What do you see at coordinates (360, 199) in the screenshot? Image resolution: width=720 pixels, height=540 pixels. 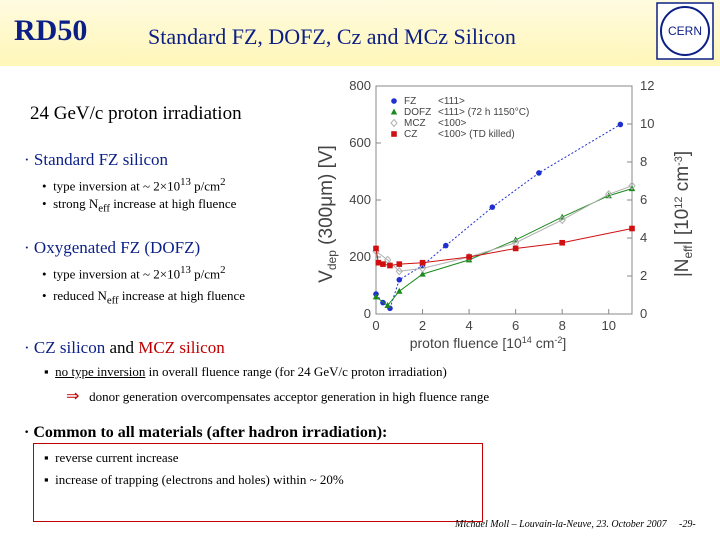 I see `y-tick-label: 400` at bounding box center [360, 199].